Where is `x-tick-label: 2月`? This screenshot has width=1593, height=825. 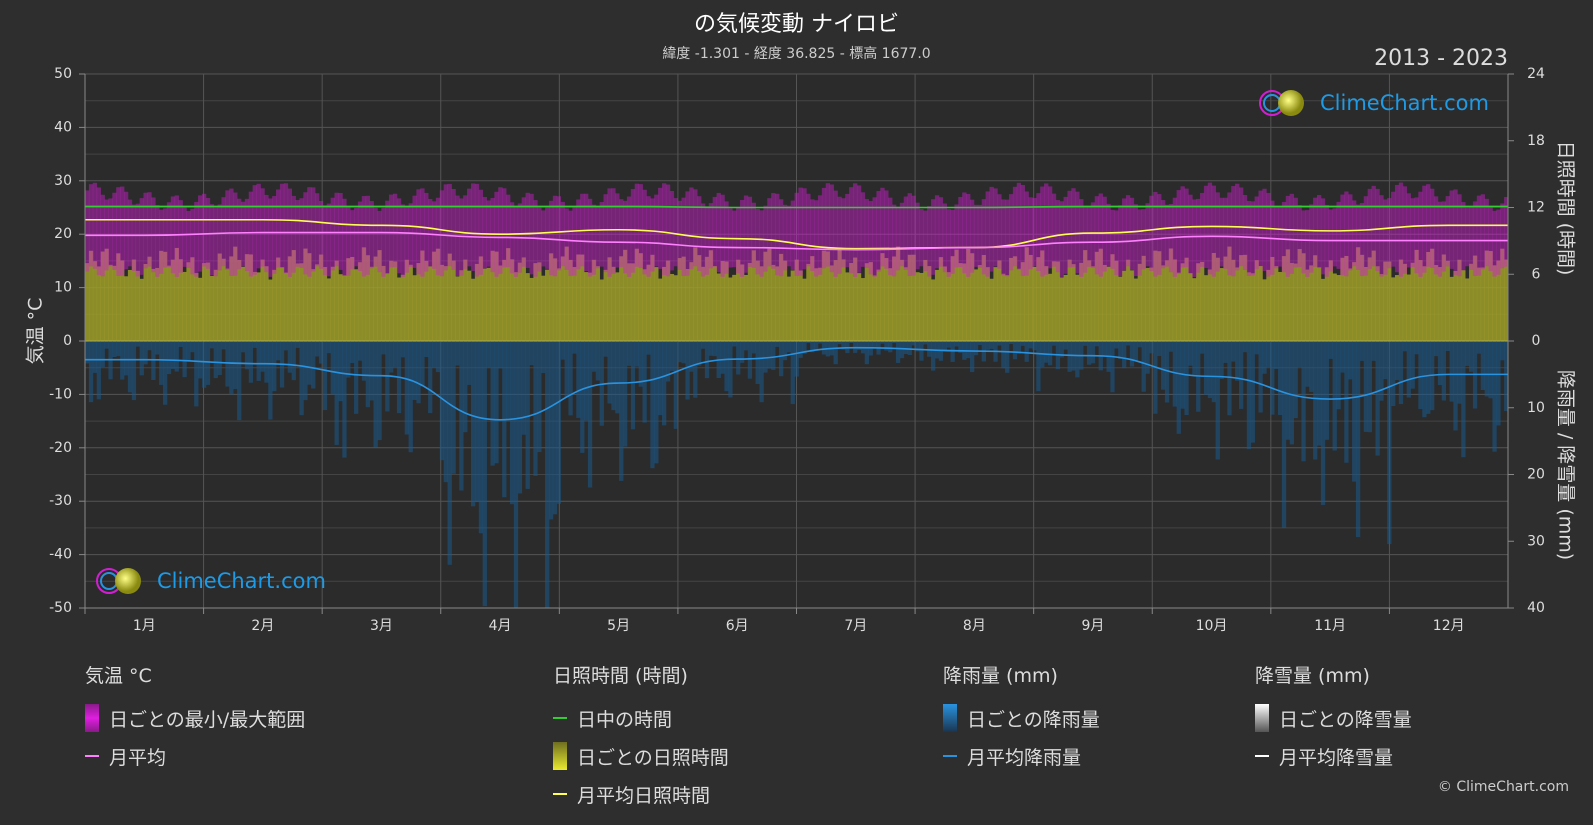
x-tick-label: 2月 is located at coordinates (262, 626).